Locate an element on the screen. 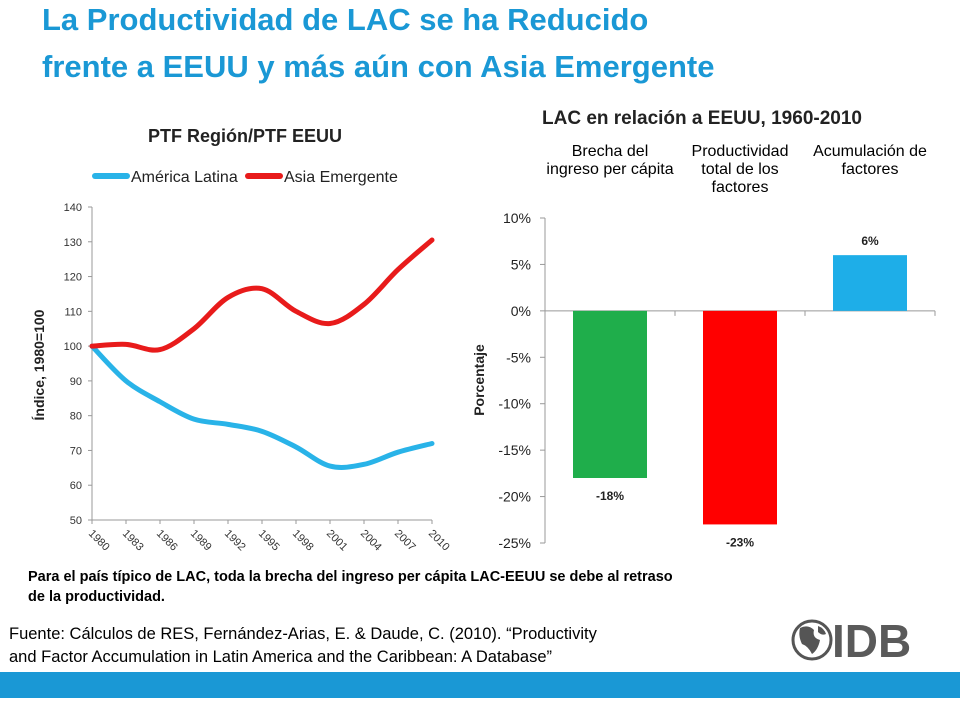 The height and width of the screenshot is (720, 960). value-label: -23% is located at coordinates (740, 542).